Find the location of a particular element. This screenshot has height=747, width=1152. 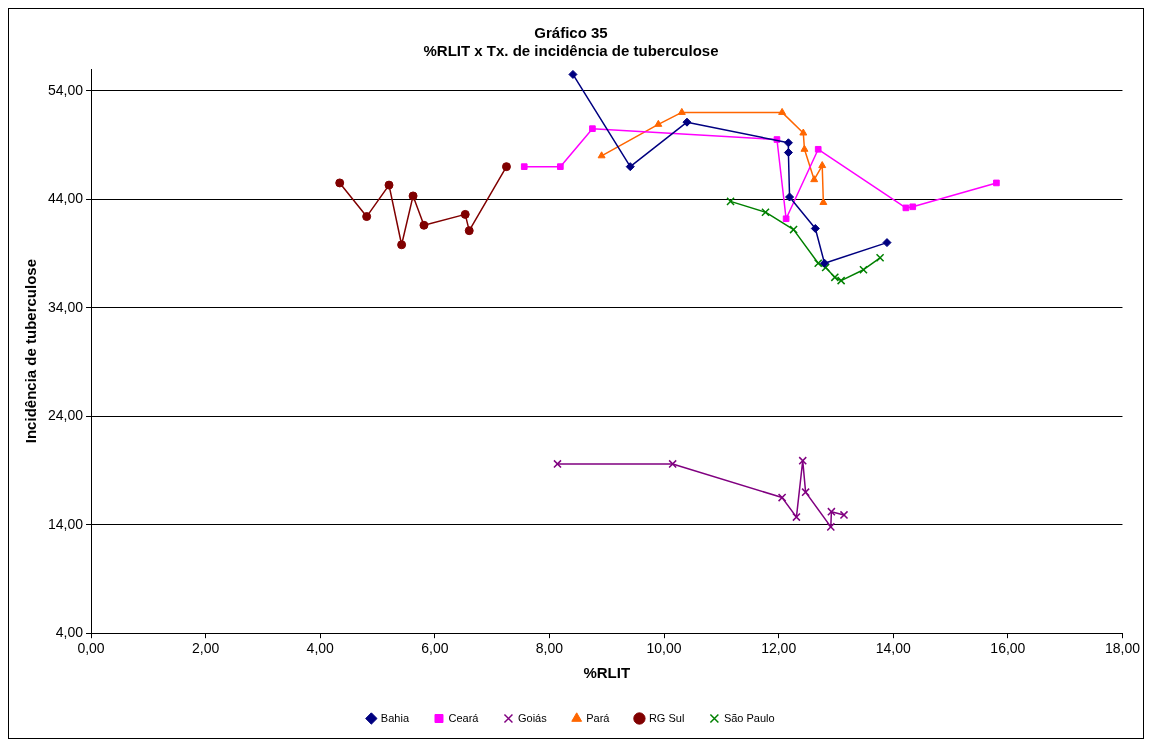

x-tick-label: 8,00 is located at coordinates (549, 648).